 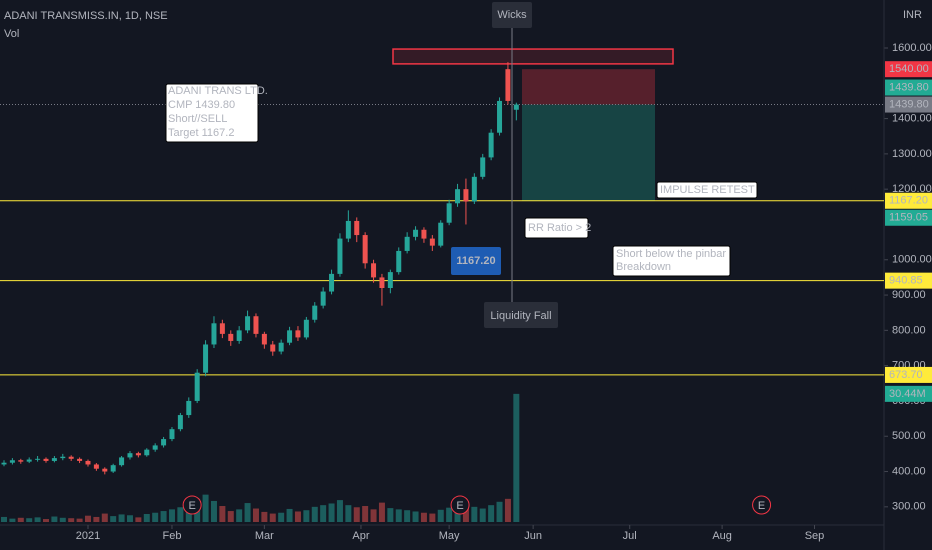 I want to click on y-tick-label: 1000.00, so click(x=912, y=260).